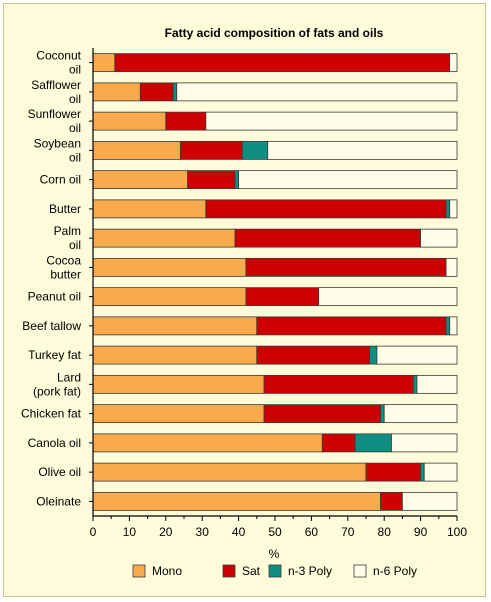 This screenshot has height=602, width=491. I want to click on legend-label-n-3-poly: n-3 Poly, so click(310, 571).